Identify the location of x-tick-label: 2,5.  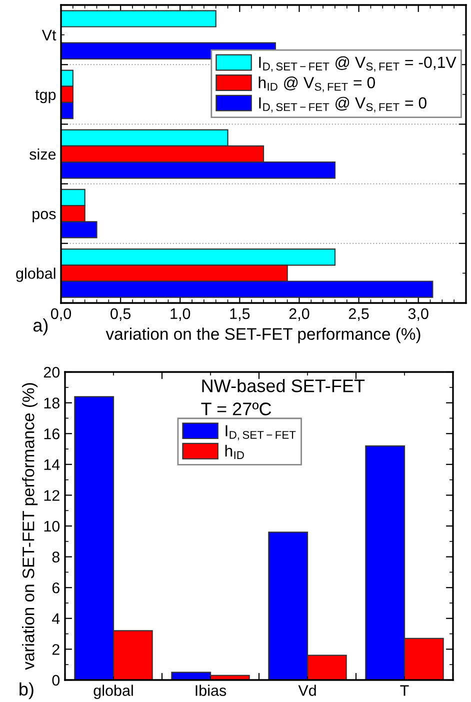
(358, 314).